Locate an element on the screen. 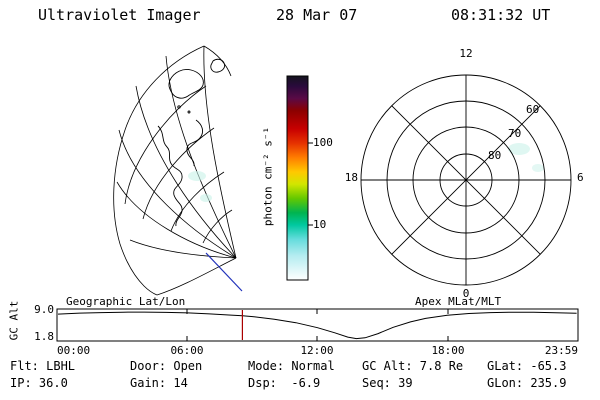 The width and height of the screenshot is (600, 400). ut-time-label: 08:31:32 UT is located at coordinates (501, 15).